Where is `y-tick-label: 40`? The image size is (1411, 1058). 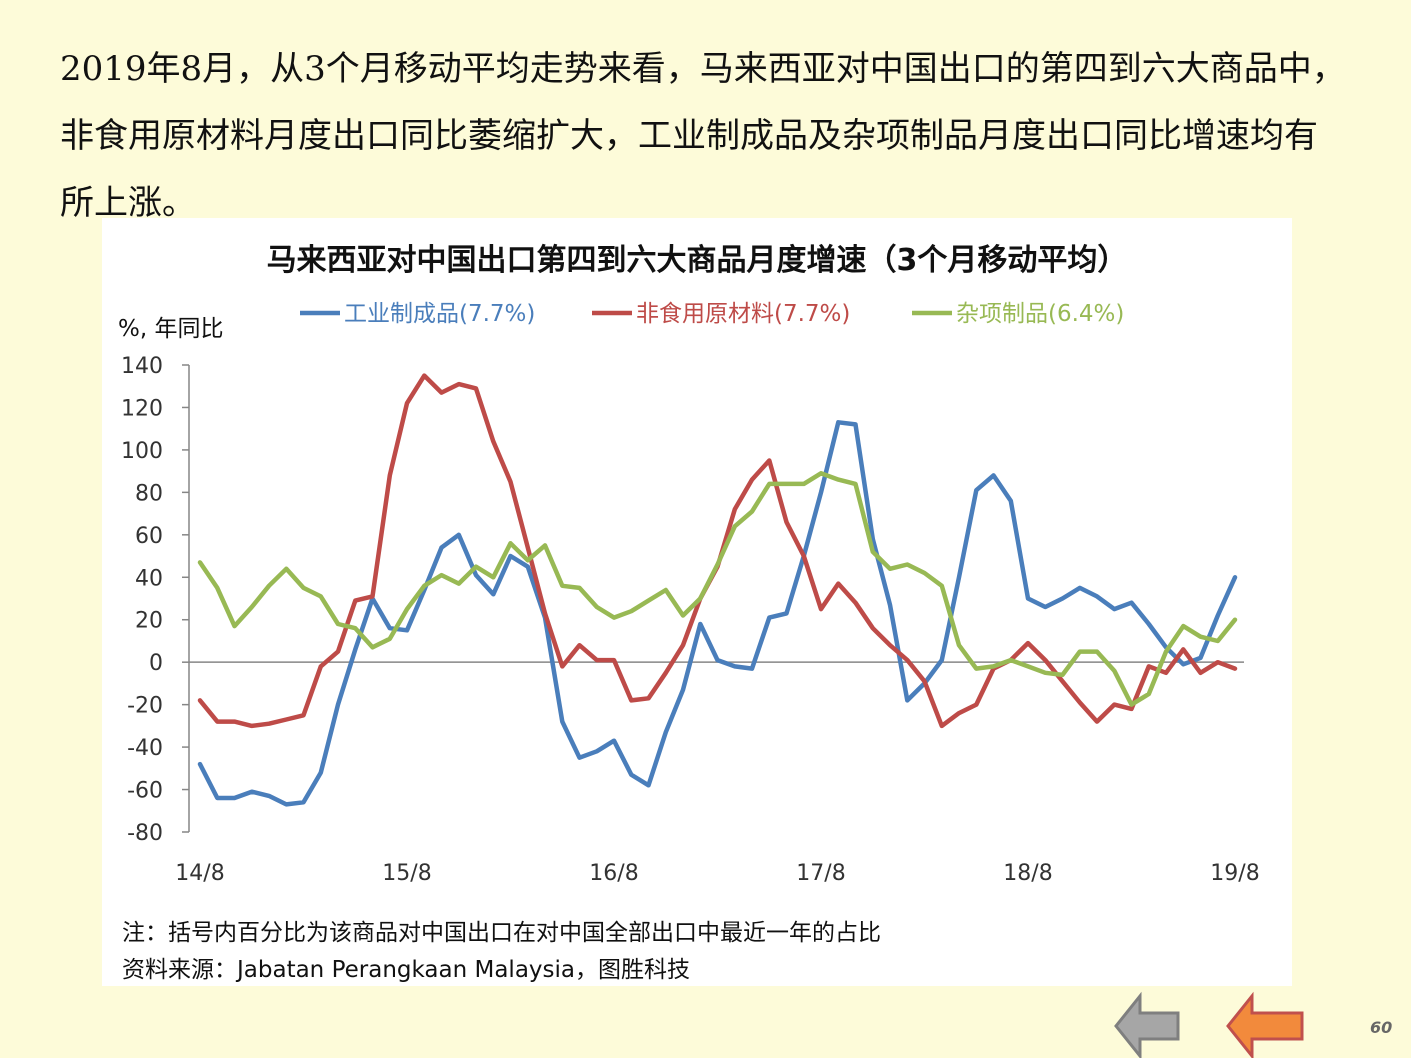
y-tick-label: 40 is located at coordinates (149, 578).